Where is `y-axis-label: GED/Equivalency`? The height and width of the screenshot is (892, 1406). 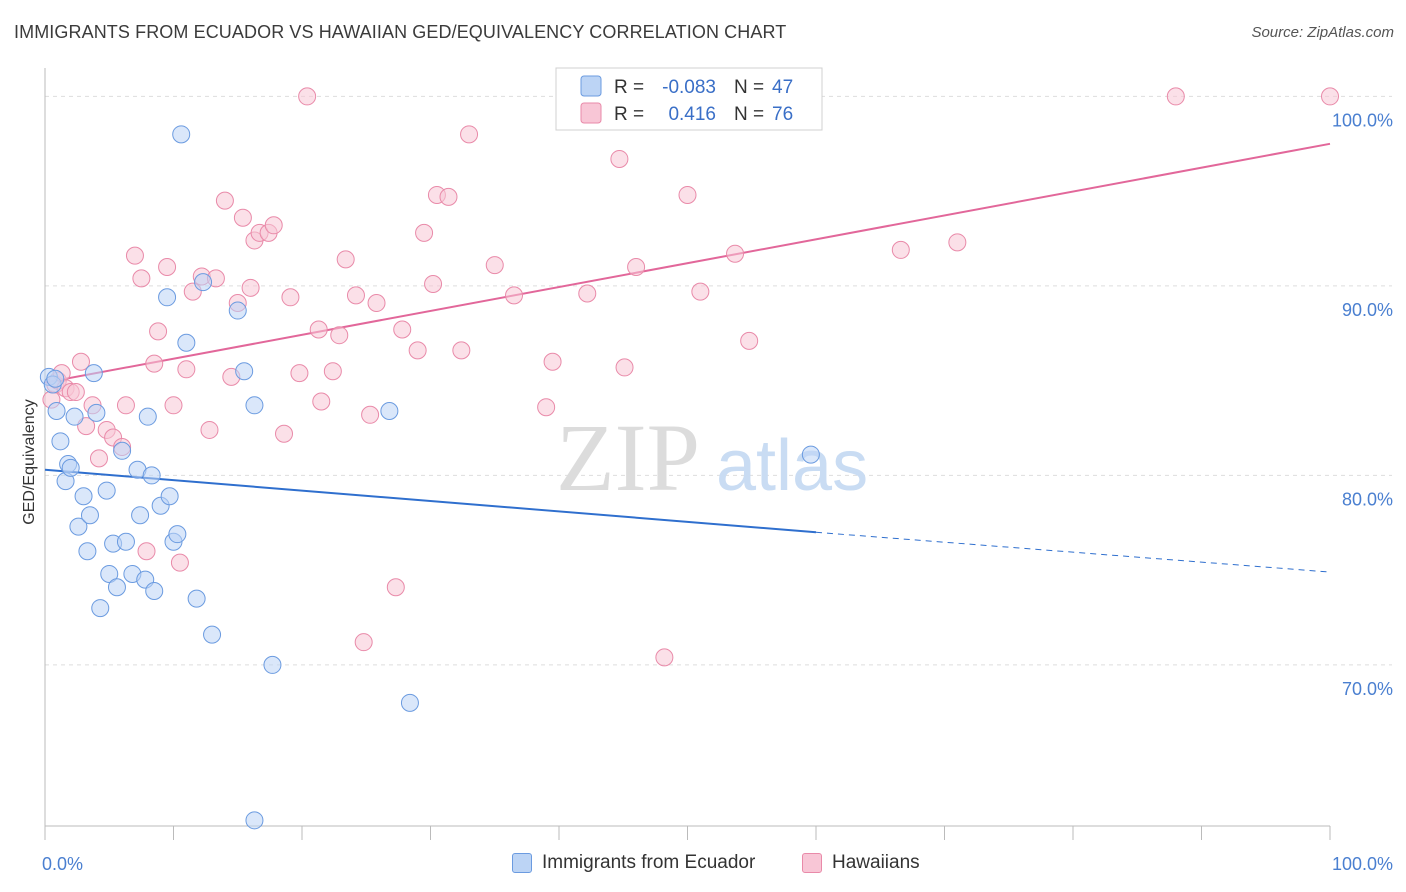 y-axis-label: GED/Equivalency is located at coordinates (29, 461).